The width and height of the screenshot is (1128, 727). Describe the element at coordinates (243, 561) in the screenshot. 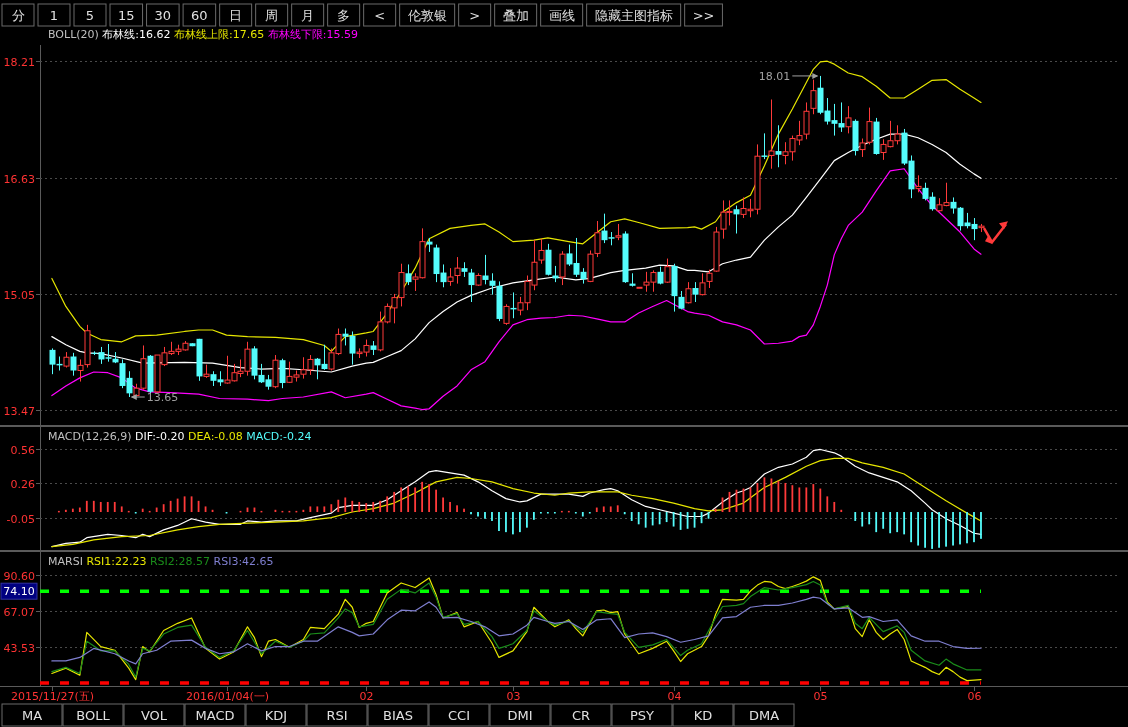

I see `text: RSI3:42.65` at that location.